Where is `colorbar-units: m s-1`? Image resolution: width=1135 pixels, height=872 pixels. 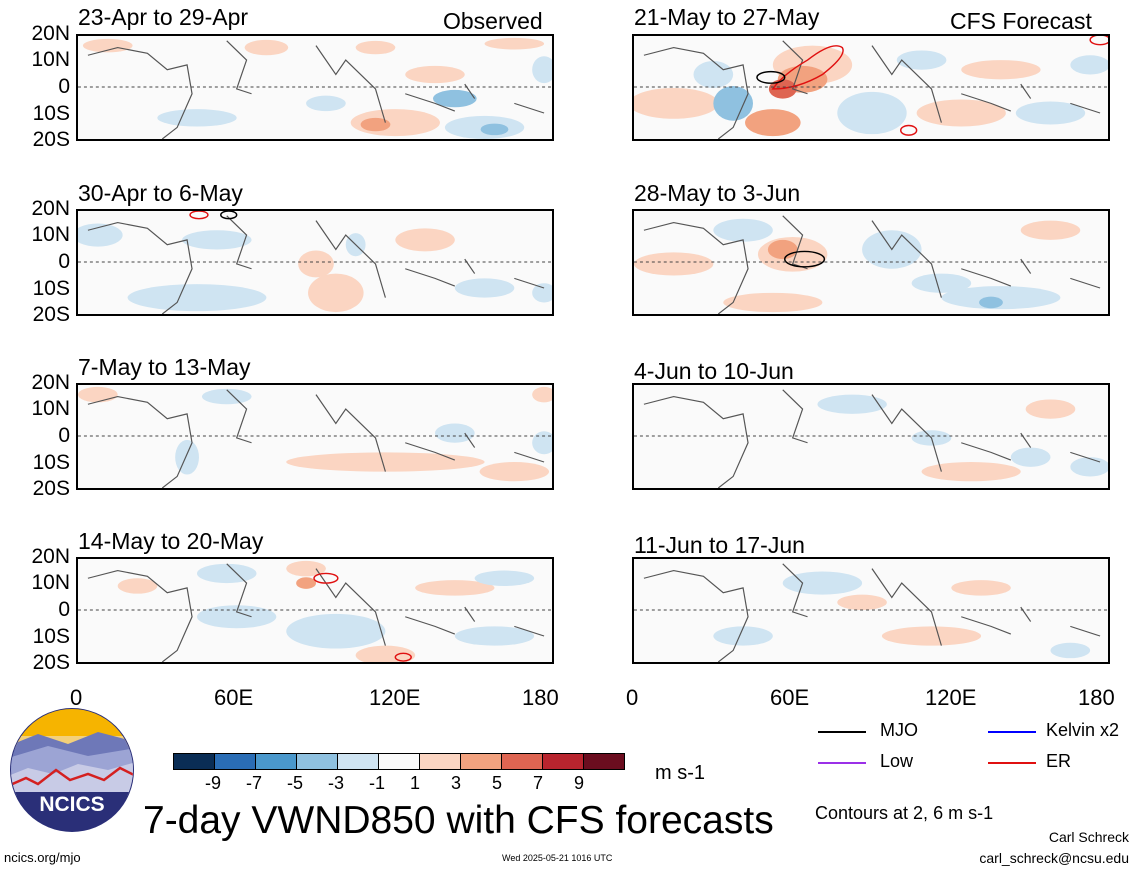
colorbar-units: m s-1 is located at coordinates (680, 773).